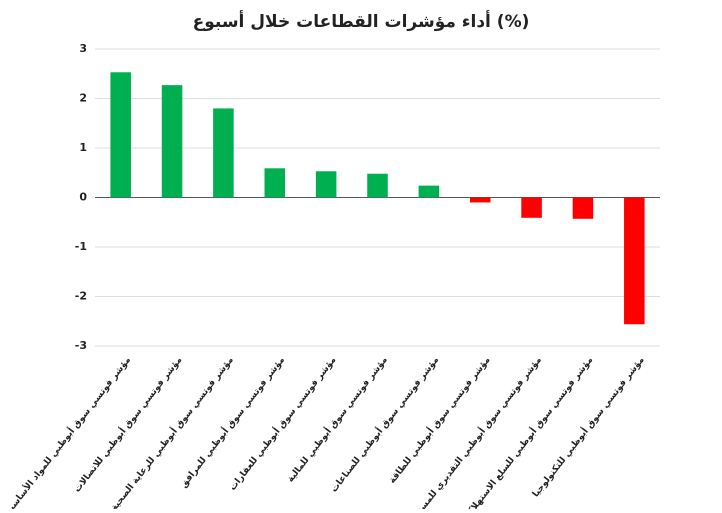  I want to click on x-tick-label: مؤشر فوتسي سوق أبوظبي للعقارات, so click(282, 423).